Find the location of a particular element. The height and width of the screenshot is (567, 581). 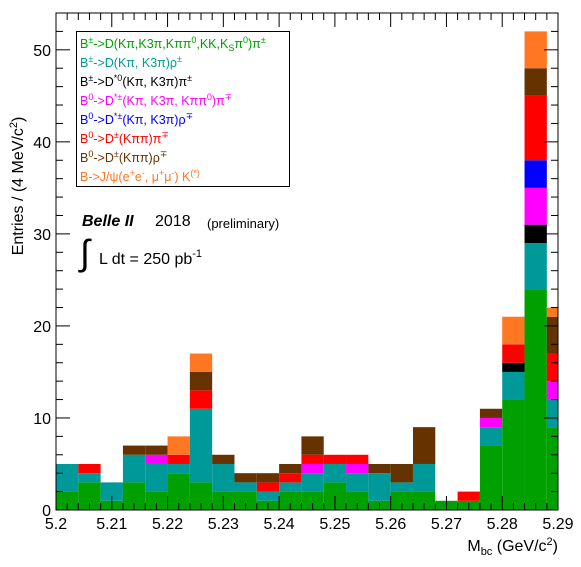

bar-segment-s6-b8 is located at coordinates (245, 478).